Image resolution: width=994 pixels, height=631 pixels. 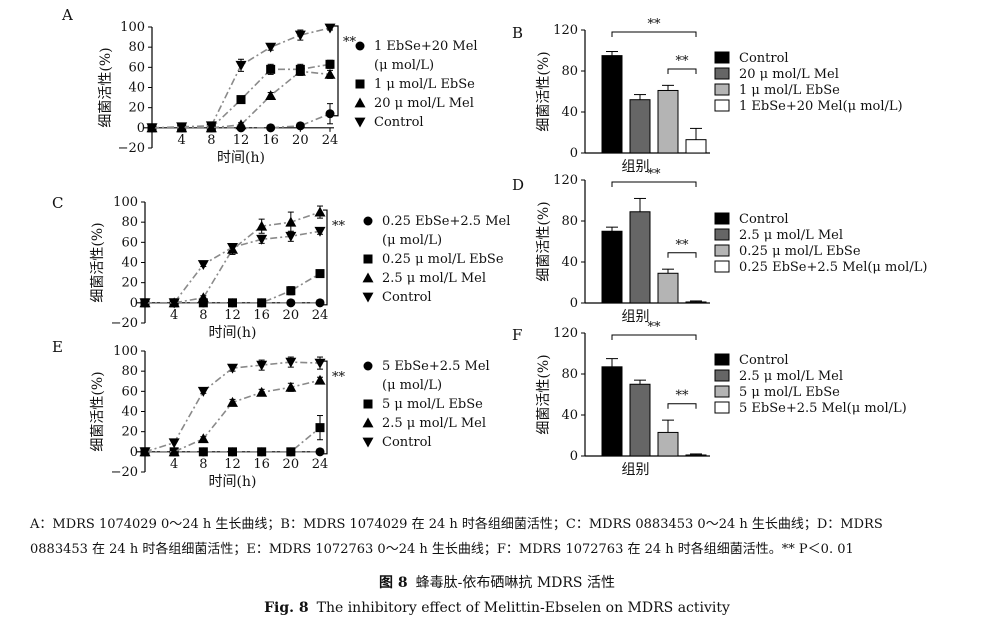 What do you see at coordinates (233, 482) in the screenshot?
I see `x-axis-label: 时间(h)` at bounding box center [233, 482].